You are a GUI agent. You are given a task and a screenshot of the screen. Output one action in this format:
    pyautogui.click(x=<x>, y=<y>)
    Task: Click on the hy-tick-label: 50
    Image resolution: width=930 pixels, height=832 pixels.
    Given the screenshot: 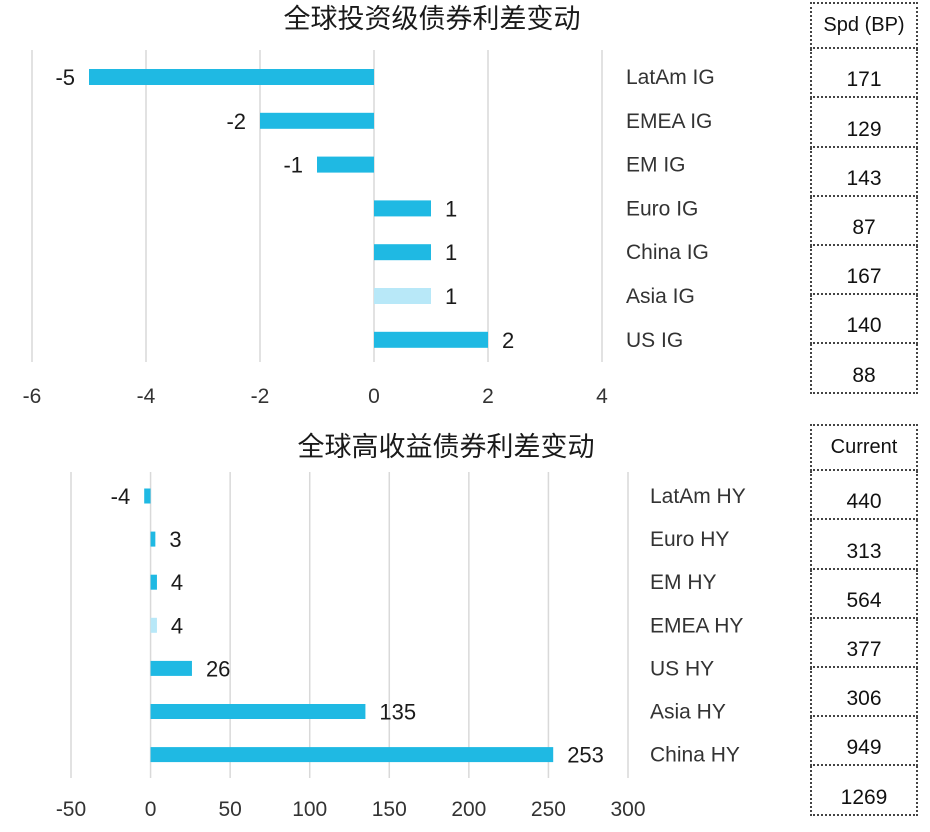 What is the action you would take?
    pyautogui.click(x=229, y=809)
    